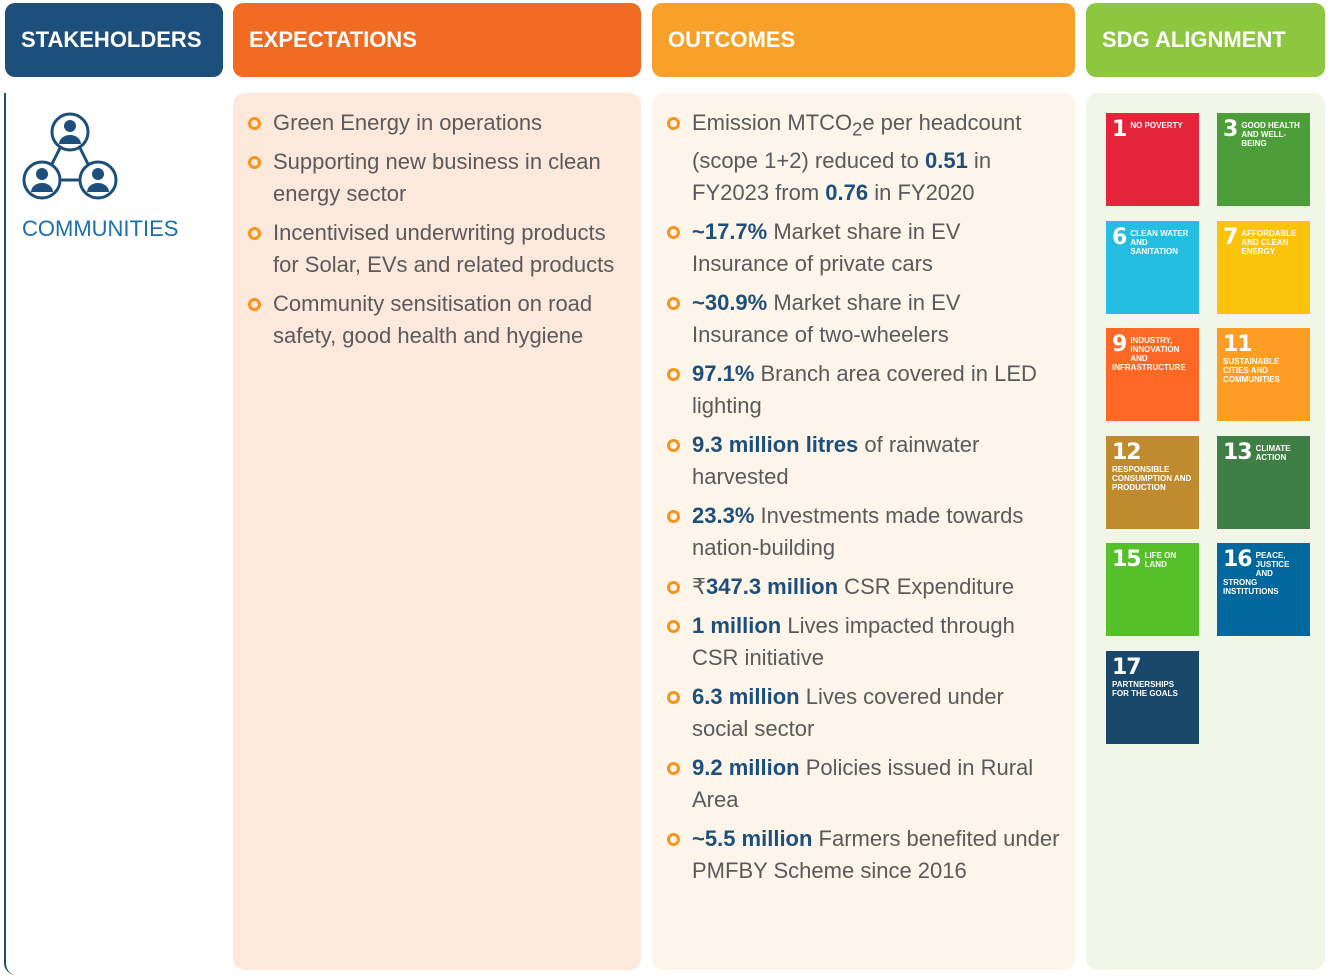  I want to click on outcome-text: Lives covered under social sector, so click(848, 713).